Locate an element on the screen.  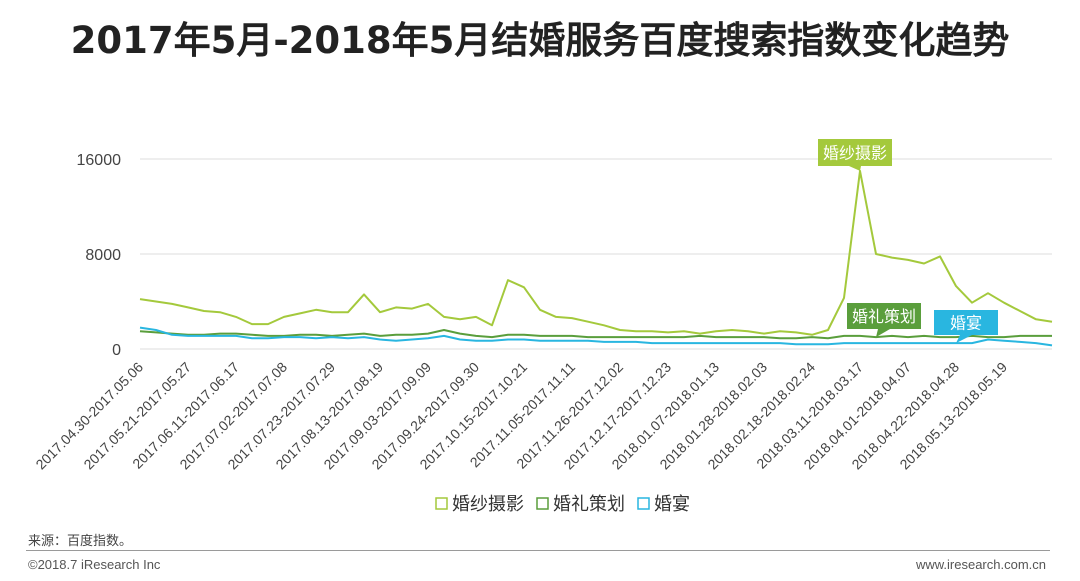
footer-divider is located at coordinates (538, 550).